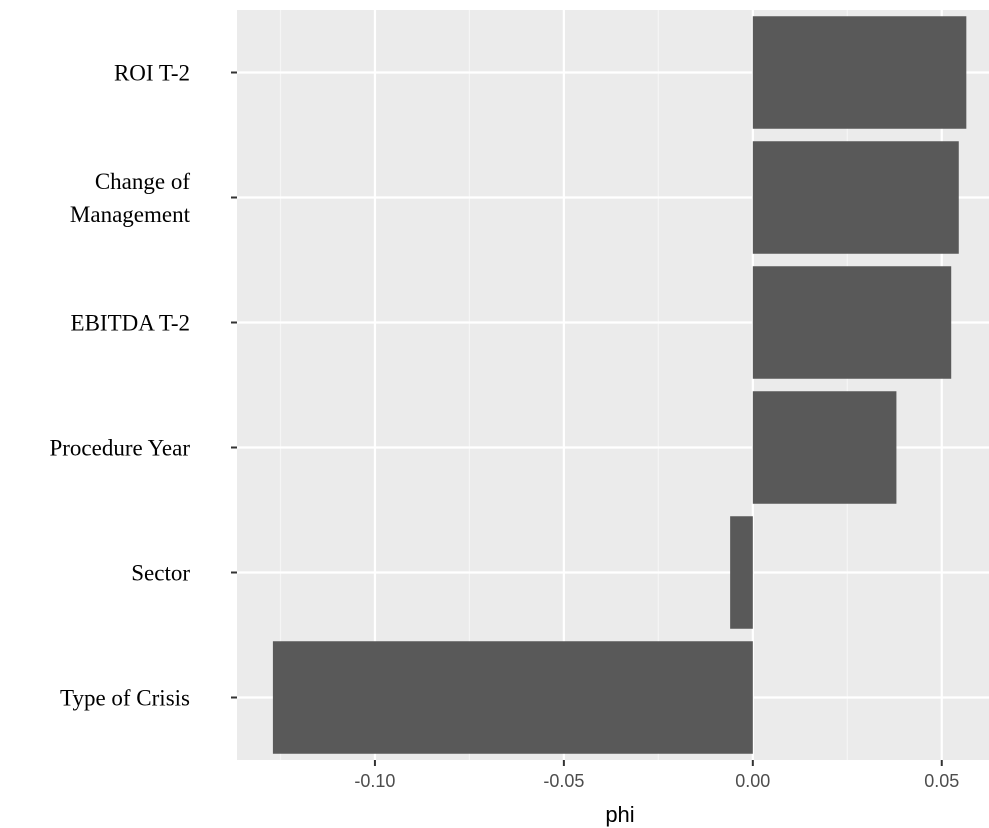 Image resolution: width=989 pixels, height=828 pixels. Describe the element at coordinates (563, 781) in the screenshot. I see `x-tick-label: -0.05` at that location.